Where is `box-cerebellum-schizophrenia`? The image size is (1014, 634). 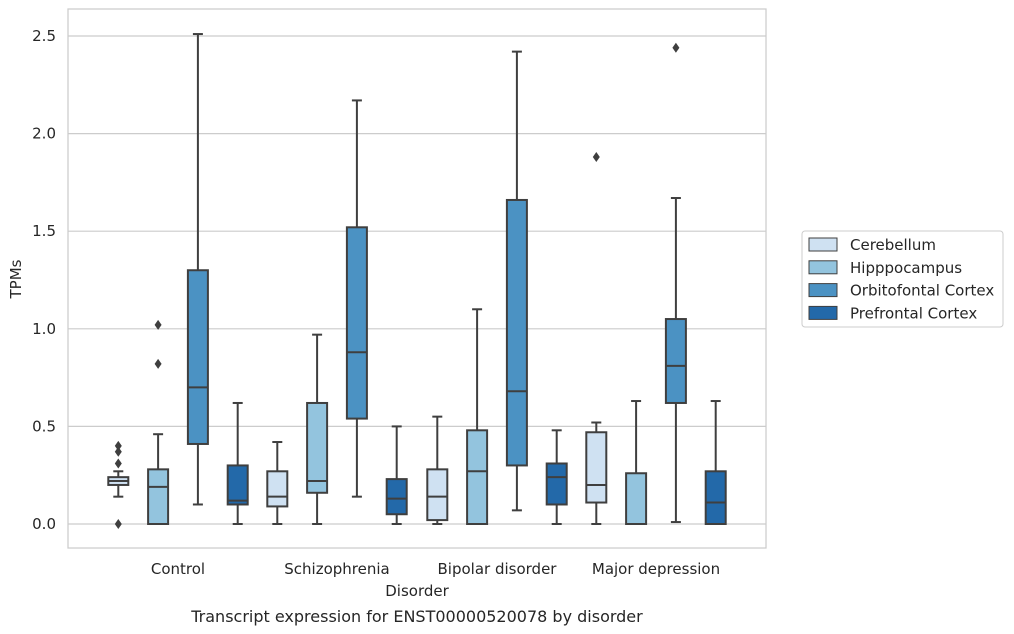
box-cerebellum-schizophrenia is located at coordinates (277, 483).